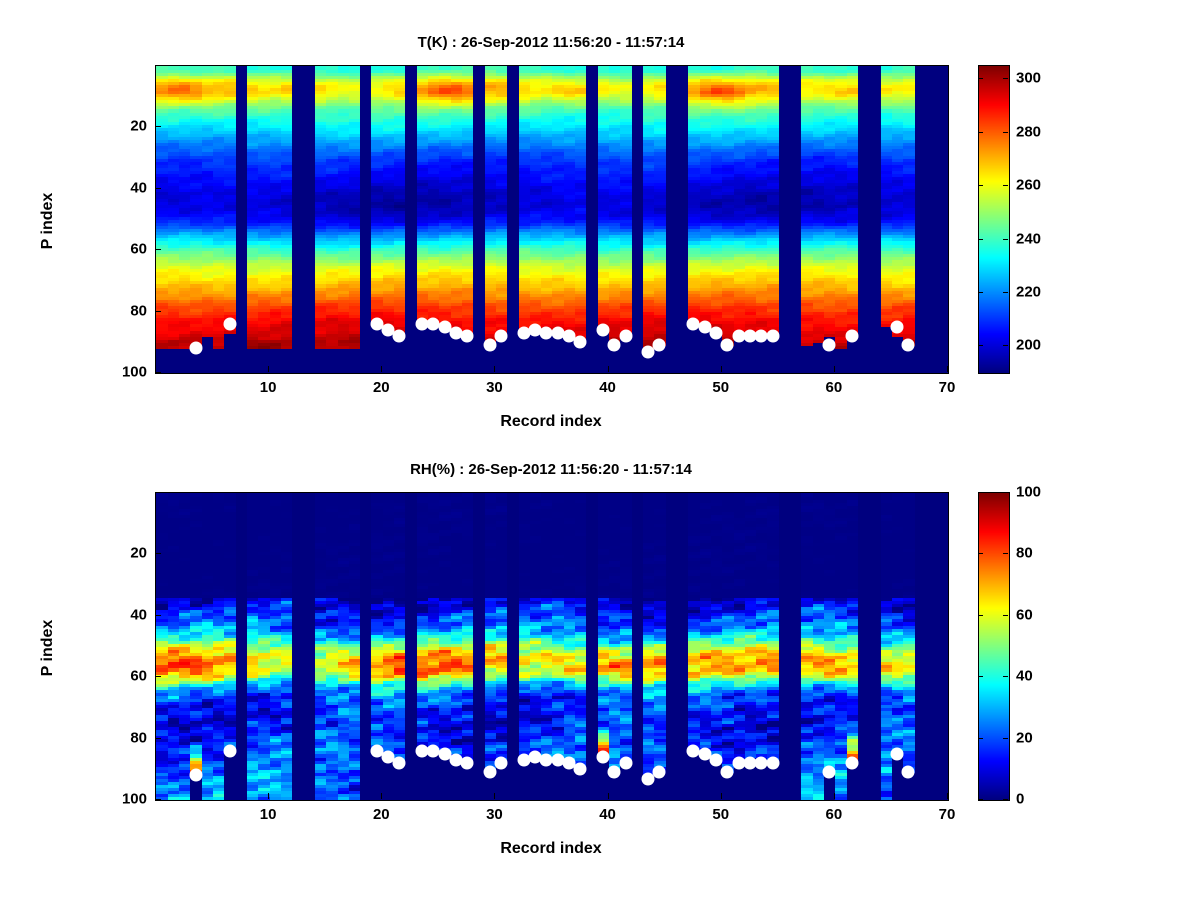 Image resolution: width=1200 pixels, height=900 pixels. I want to click on temperature-panel-ylabel: P index, so click(47, 221).